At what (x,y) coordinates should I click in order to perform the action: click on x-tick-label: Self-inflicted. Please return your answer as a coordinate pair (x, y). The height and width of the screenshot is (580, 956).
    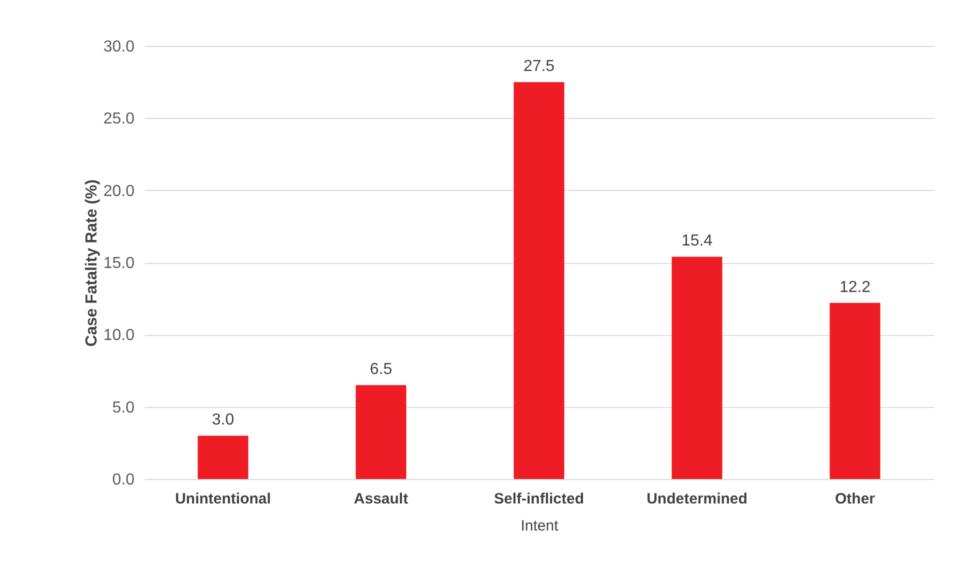
    Looking at the image, I should click on (539, 499).